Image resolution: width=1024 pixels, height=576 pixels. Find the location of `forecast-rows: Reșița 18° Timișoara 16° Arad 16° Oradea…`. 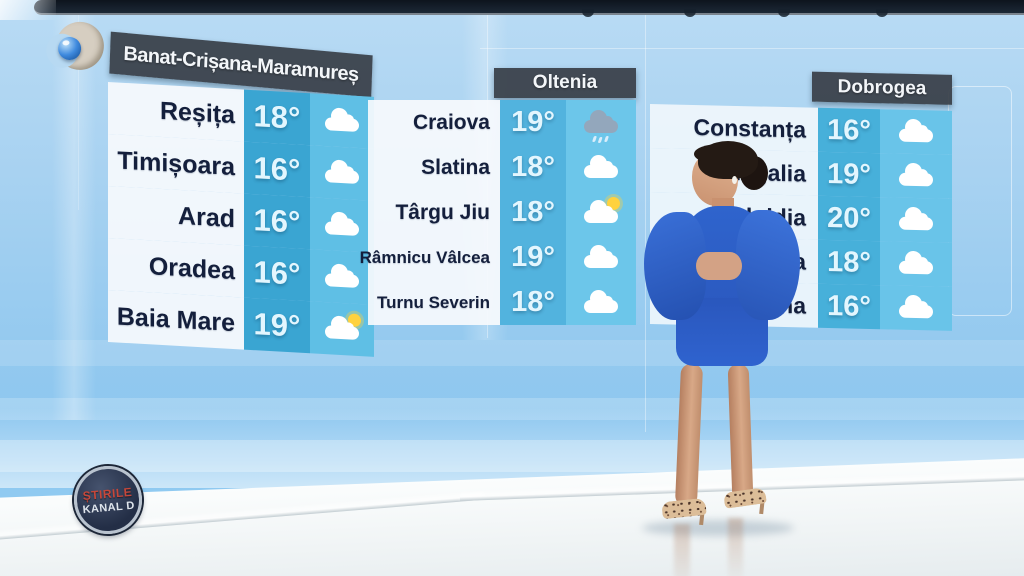

forecast-rows: Reșița 18° Timișoara 16° Arad 16° Oradea… is located at coordinates (241, 219).